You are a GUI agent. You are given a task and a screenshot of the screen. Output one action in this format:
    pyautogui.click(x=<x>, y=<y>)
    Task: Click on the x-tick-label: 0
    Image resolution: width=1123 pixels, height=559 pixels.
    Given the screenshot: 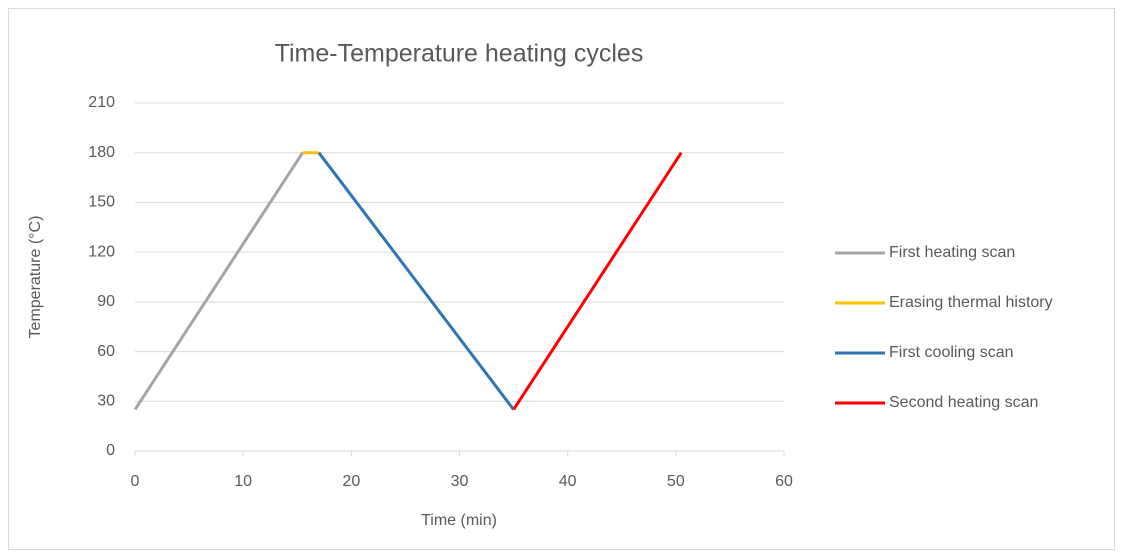 What is the action you would take?
    pyautogui.click(x=135, y=481)
    